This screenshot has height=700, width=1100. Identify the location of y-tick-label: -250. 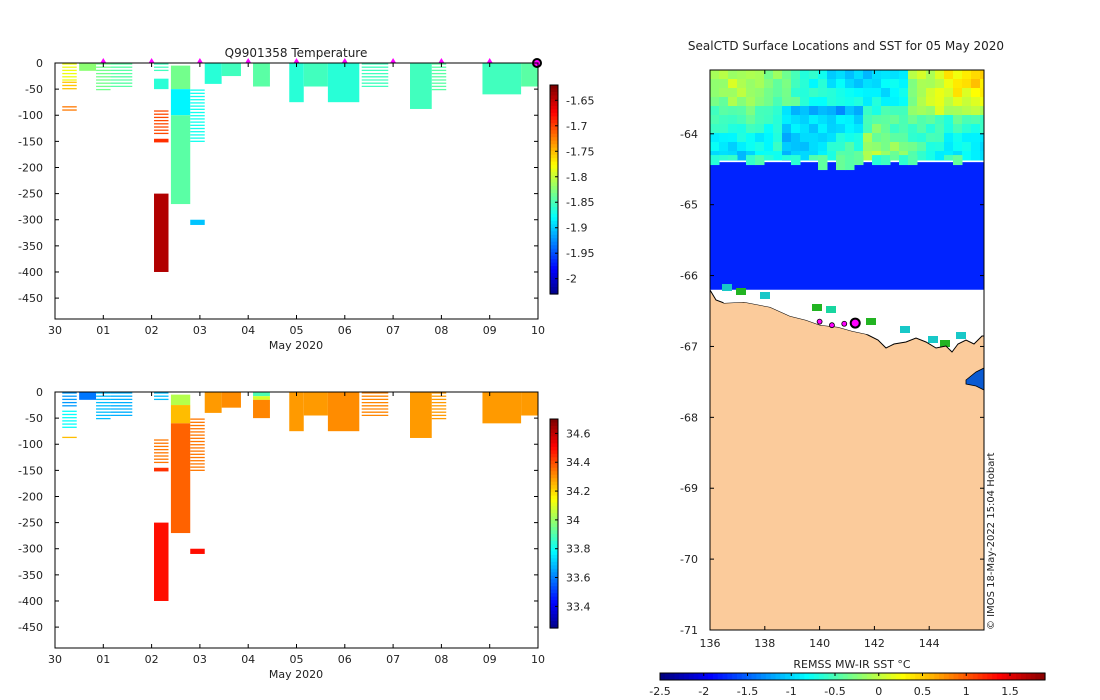
(30, 523).